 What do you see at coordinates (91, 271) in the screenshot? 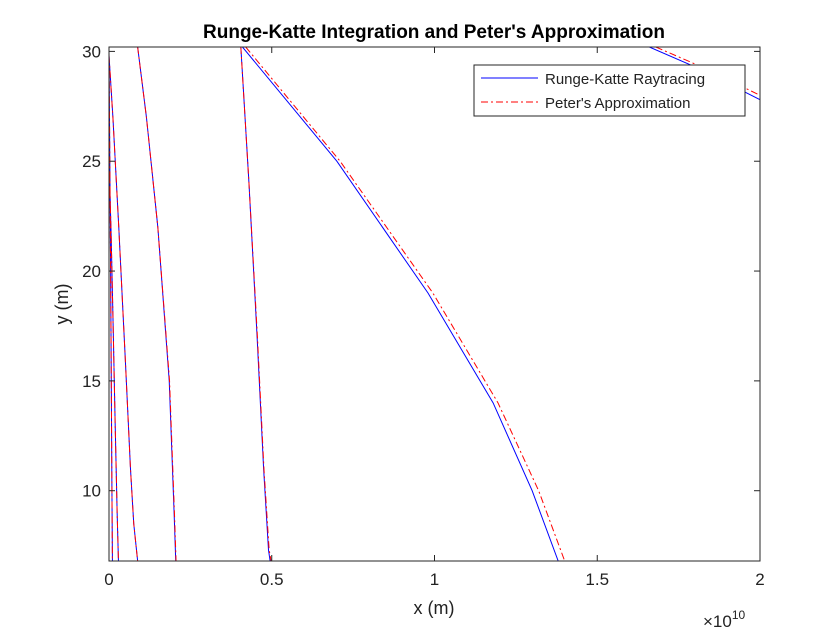
I see `y-tick-label: 20` at bounding box center [91, 271].